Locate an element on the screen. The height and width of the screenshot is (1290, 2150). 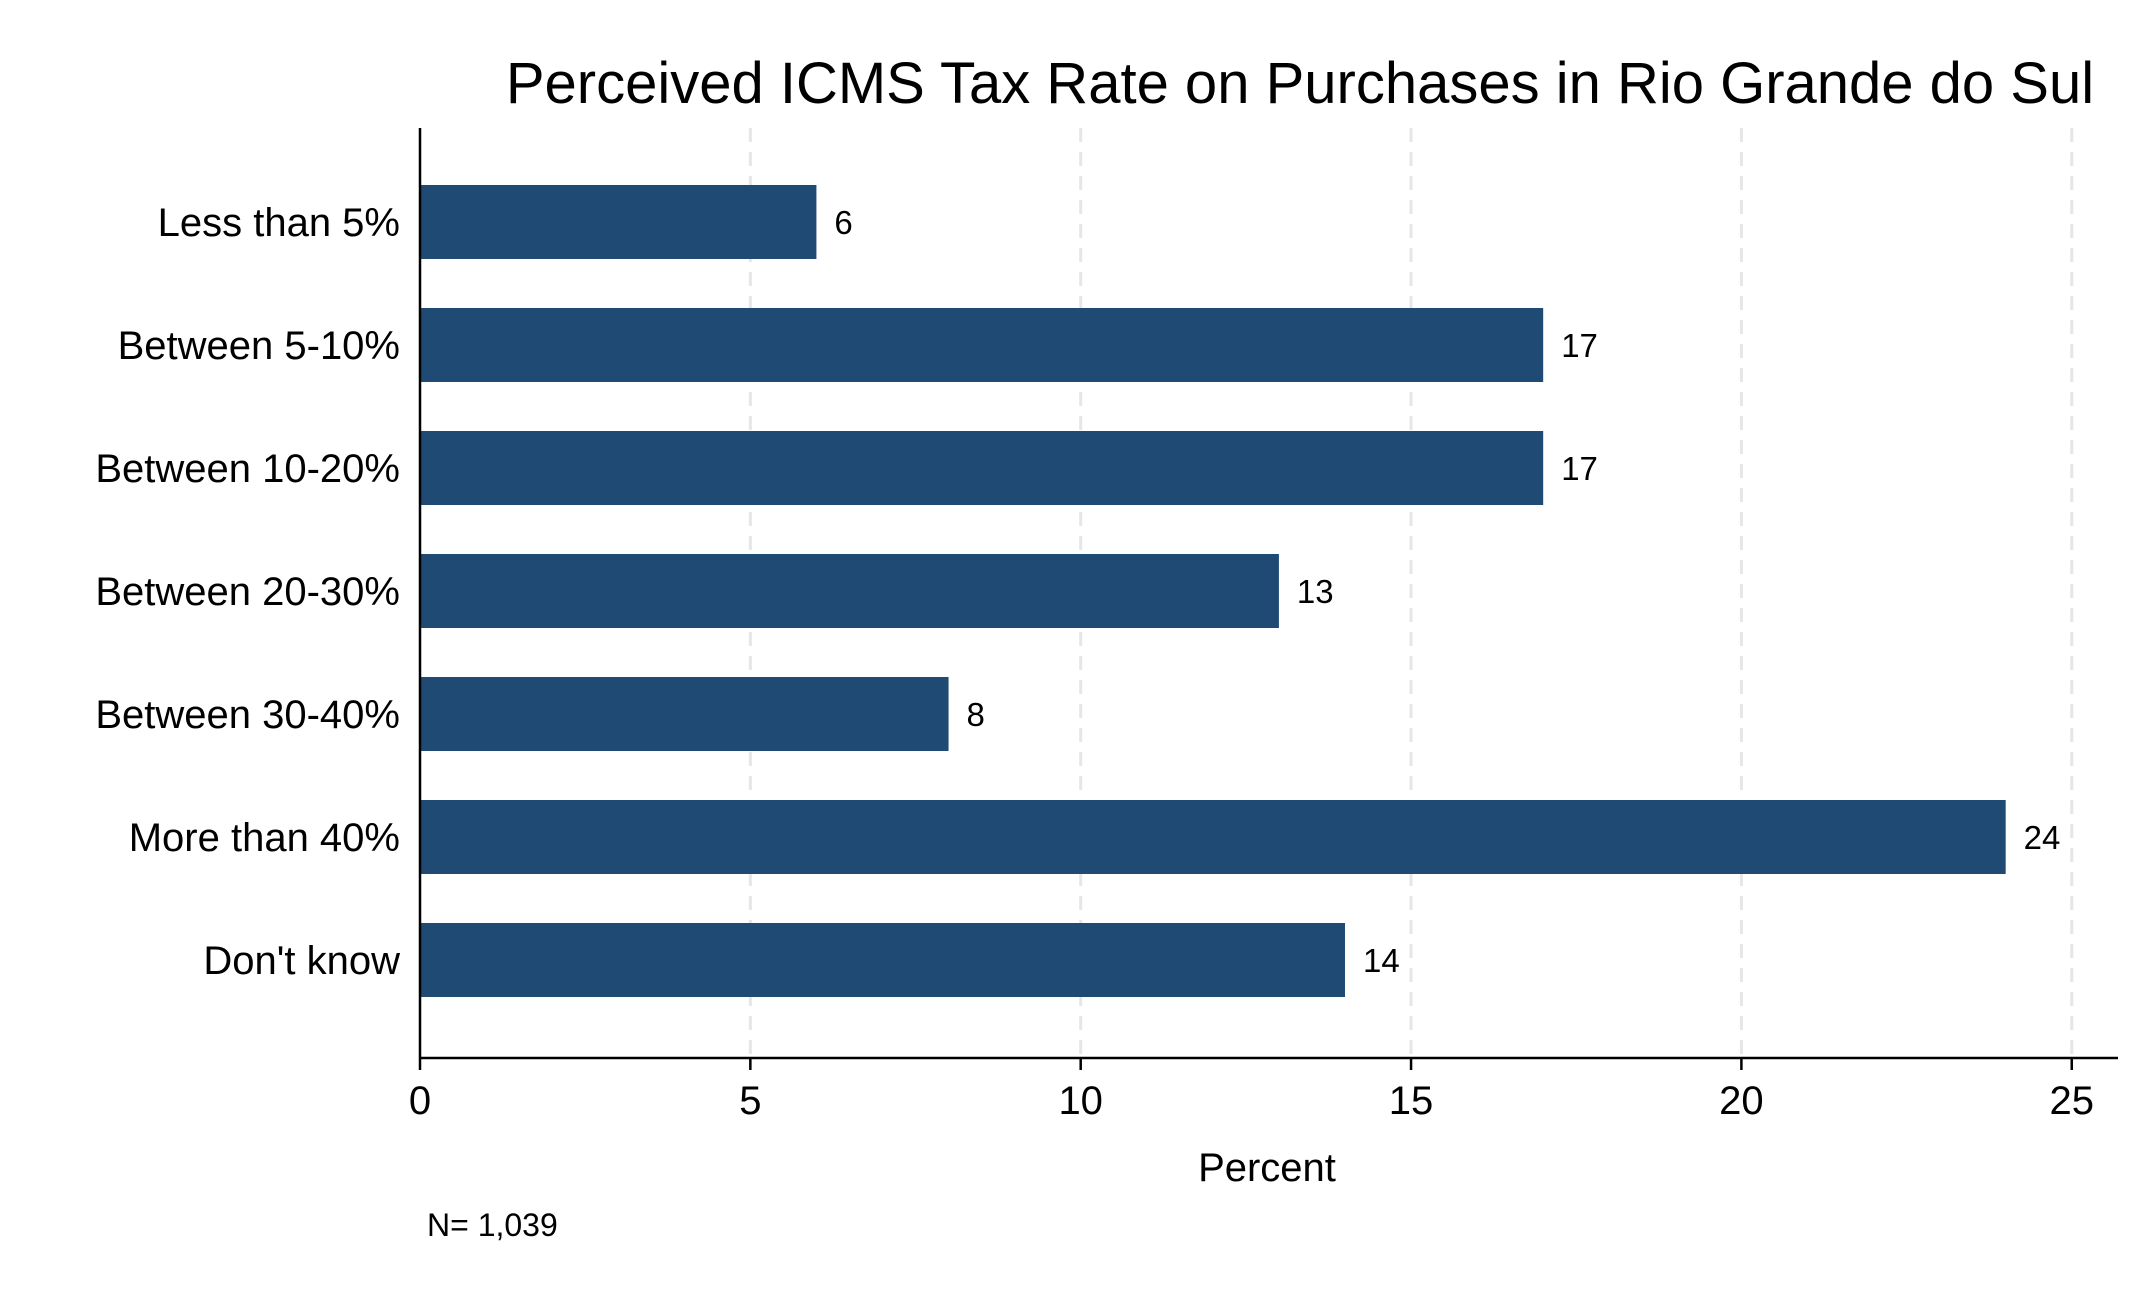
category-label-6: Don't know is located at coordinates (301, 961).